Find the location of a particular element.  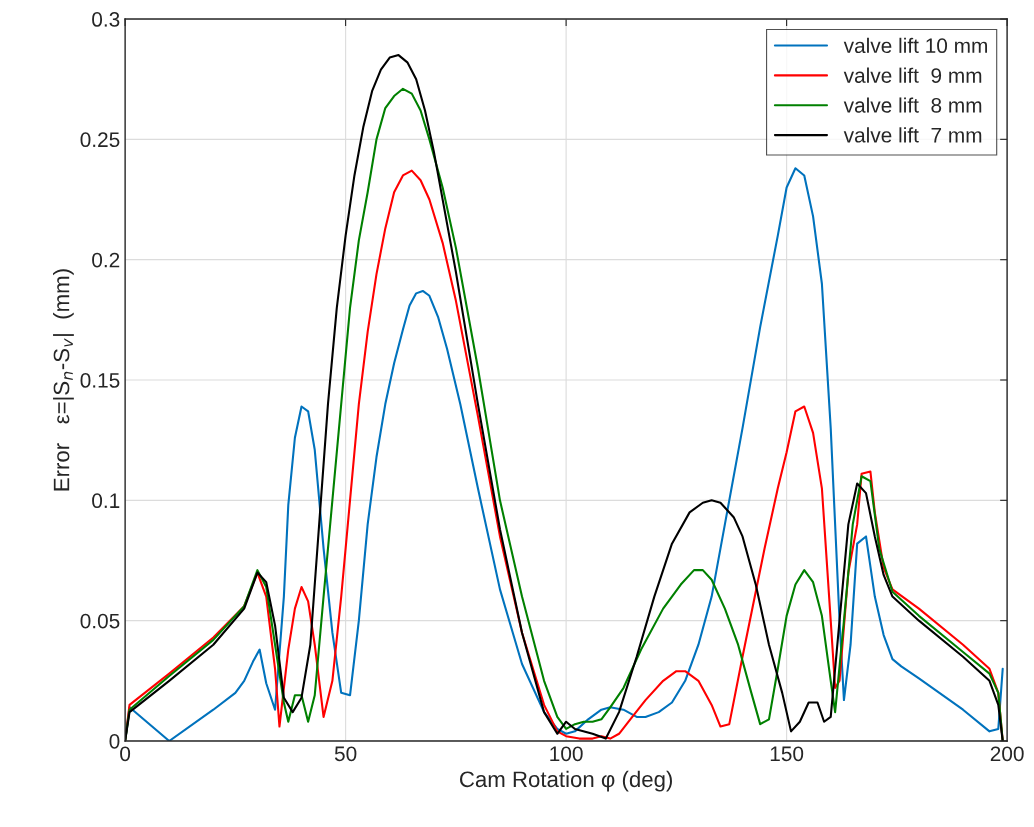

y-tick-label: 0.3 is located at coordinates (106, 19).